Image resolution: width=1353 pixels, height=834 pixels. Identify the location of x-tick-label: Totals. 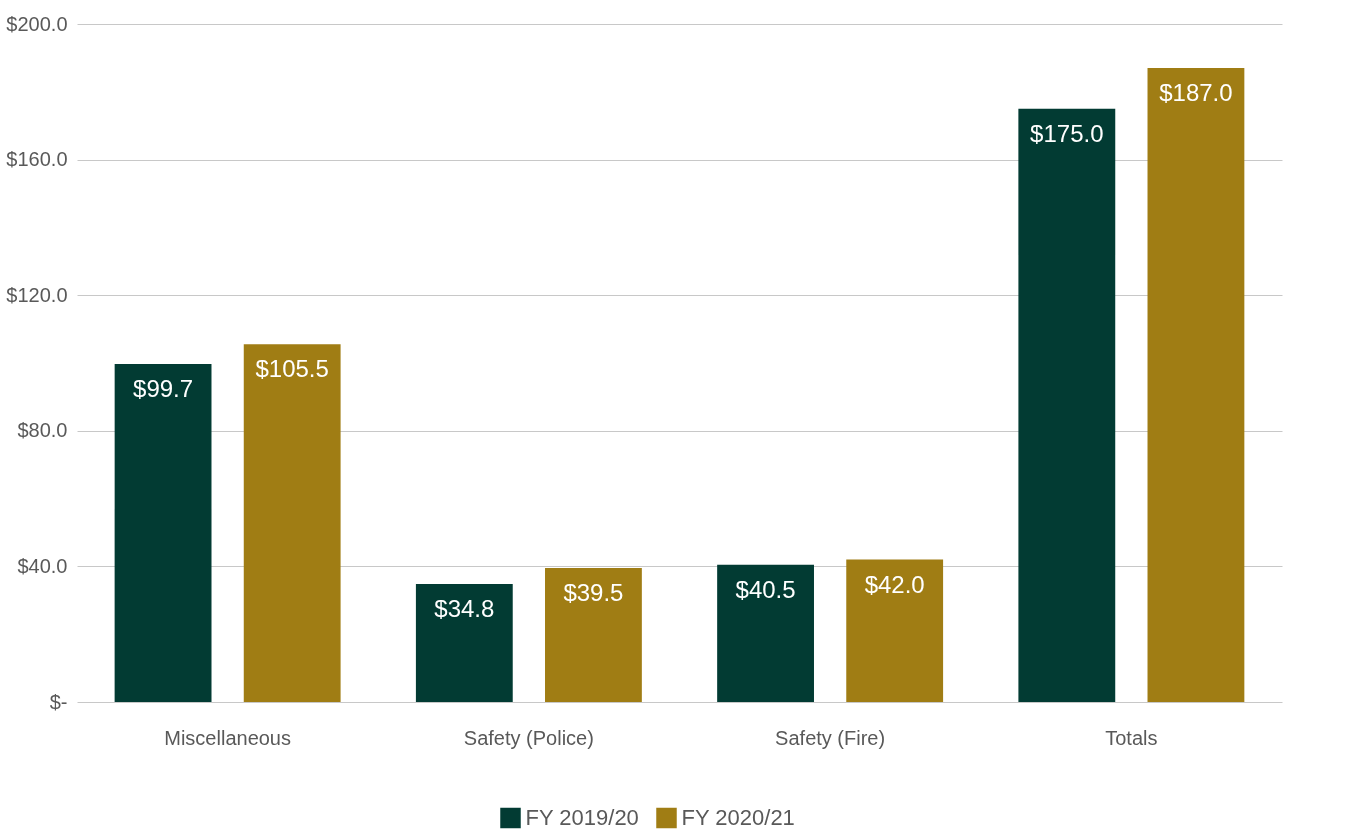
(1131, 737).